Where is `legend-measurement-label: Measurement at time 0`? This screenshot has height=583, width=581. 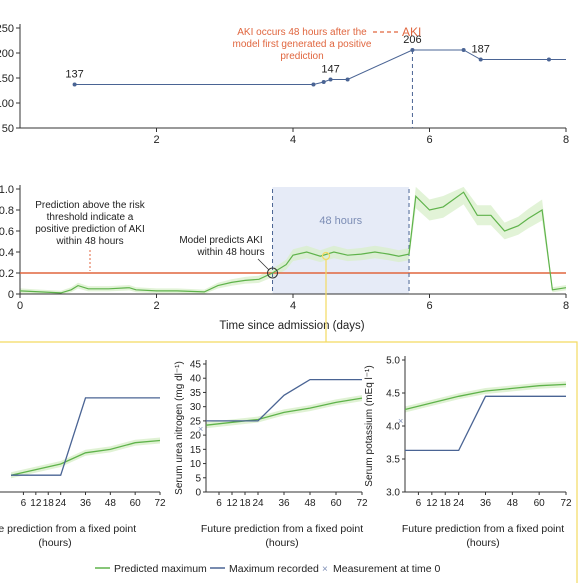
legend-measurement-label: Measurement at time 0 is located at coordinates (387, 569).